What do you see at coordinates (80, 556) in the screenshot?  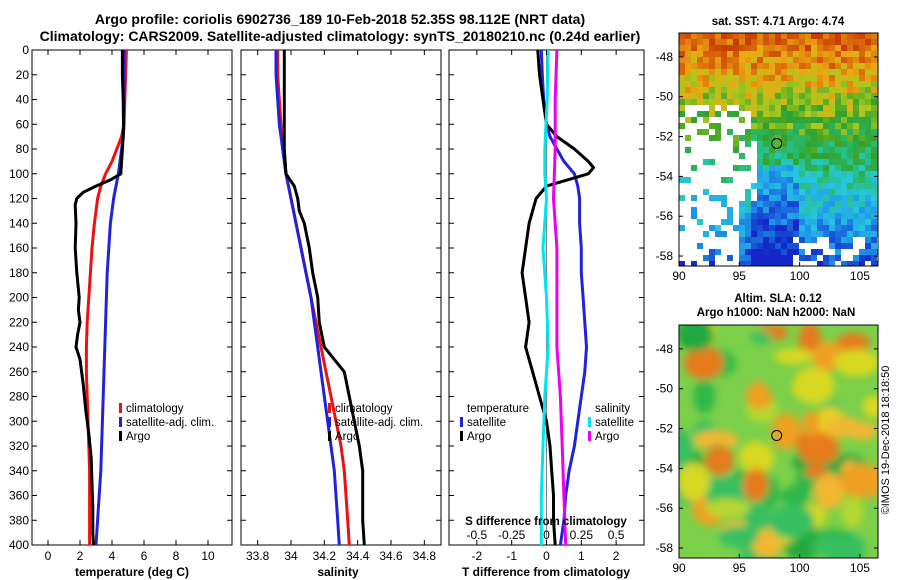 I see `x-tick-label: 2` at bounding box center [80, 556].